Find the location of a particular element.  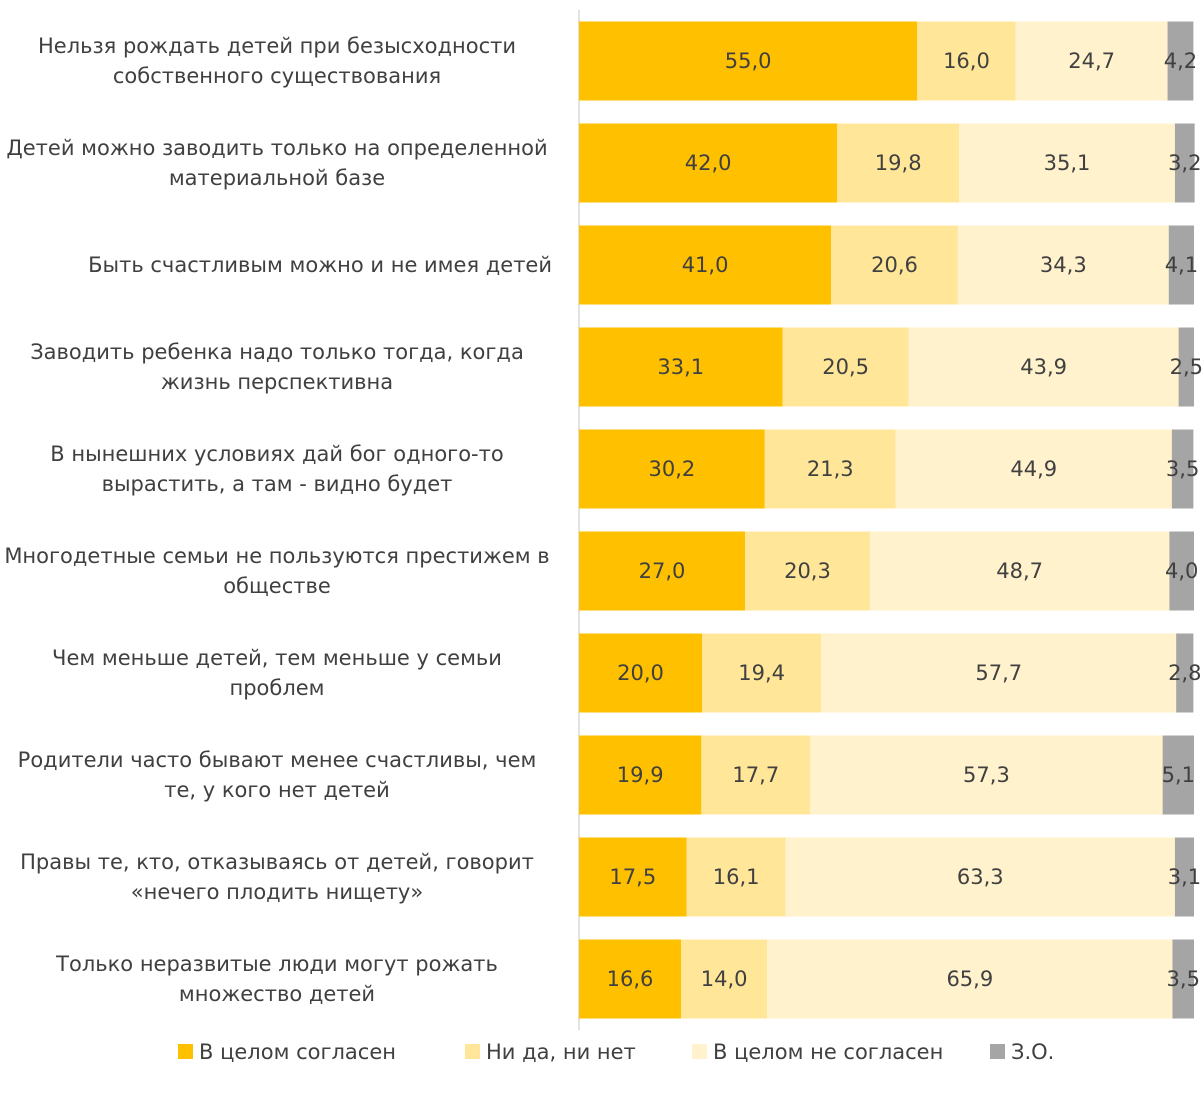

value-label: 2,8 is located at coordinates (1184, 673).